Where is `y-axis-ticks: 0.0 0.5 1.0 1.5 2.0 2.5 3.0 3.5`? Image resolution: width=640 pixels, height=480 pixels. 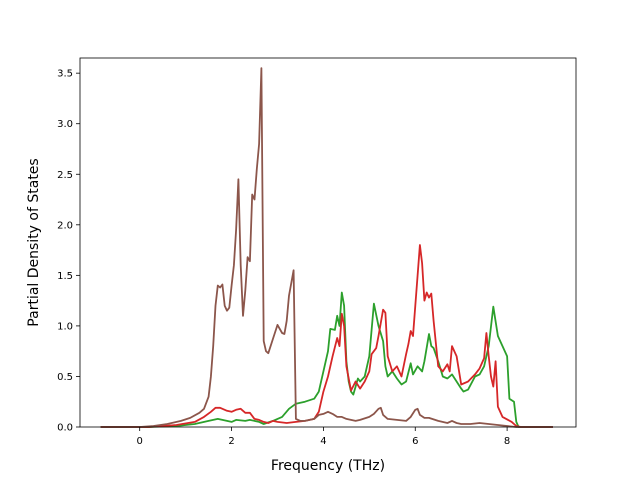
y-axis-ticks: 0.0 0.5 1.0 1.5 2.0 2.5 3.0 3.5 is located at coordinates (68, 251).